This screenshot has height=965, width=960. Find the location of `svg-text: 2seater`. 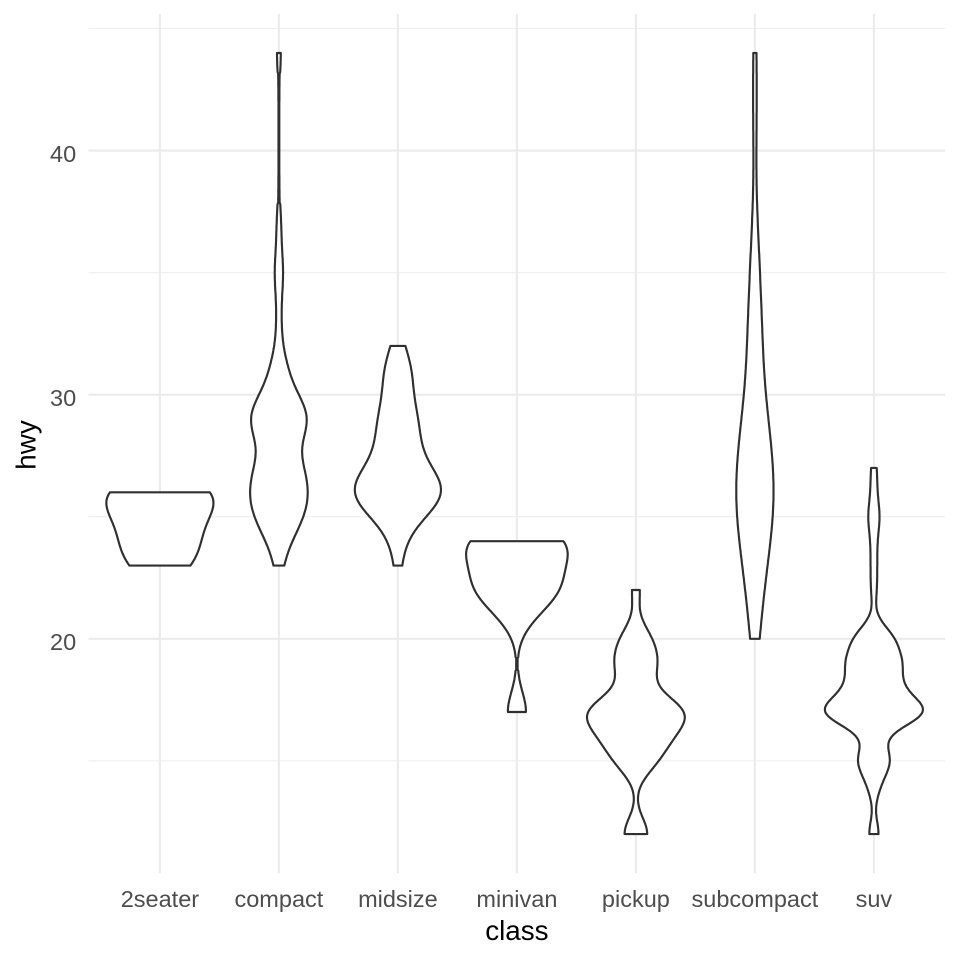

svg-text: 2seater is located at coordinates (160, 899).